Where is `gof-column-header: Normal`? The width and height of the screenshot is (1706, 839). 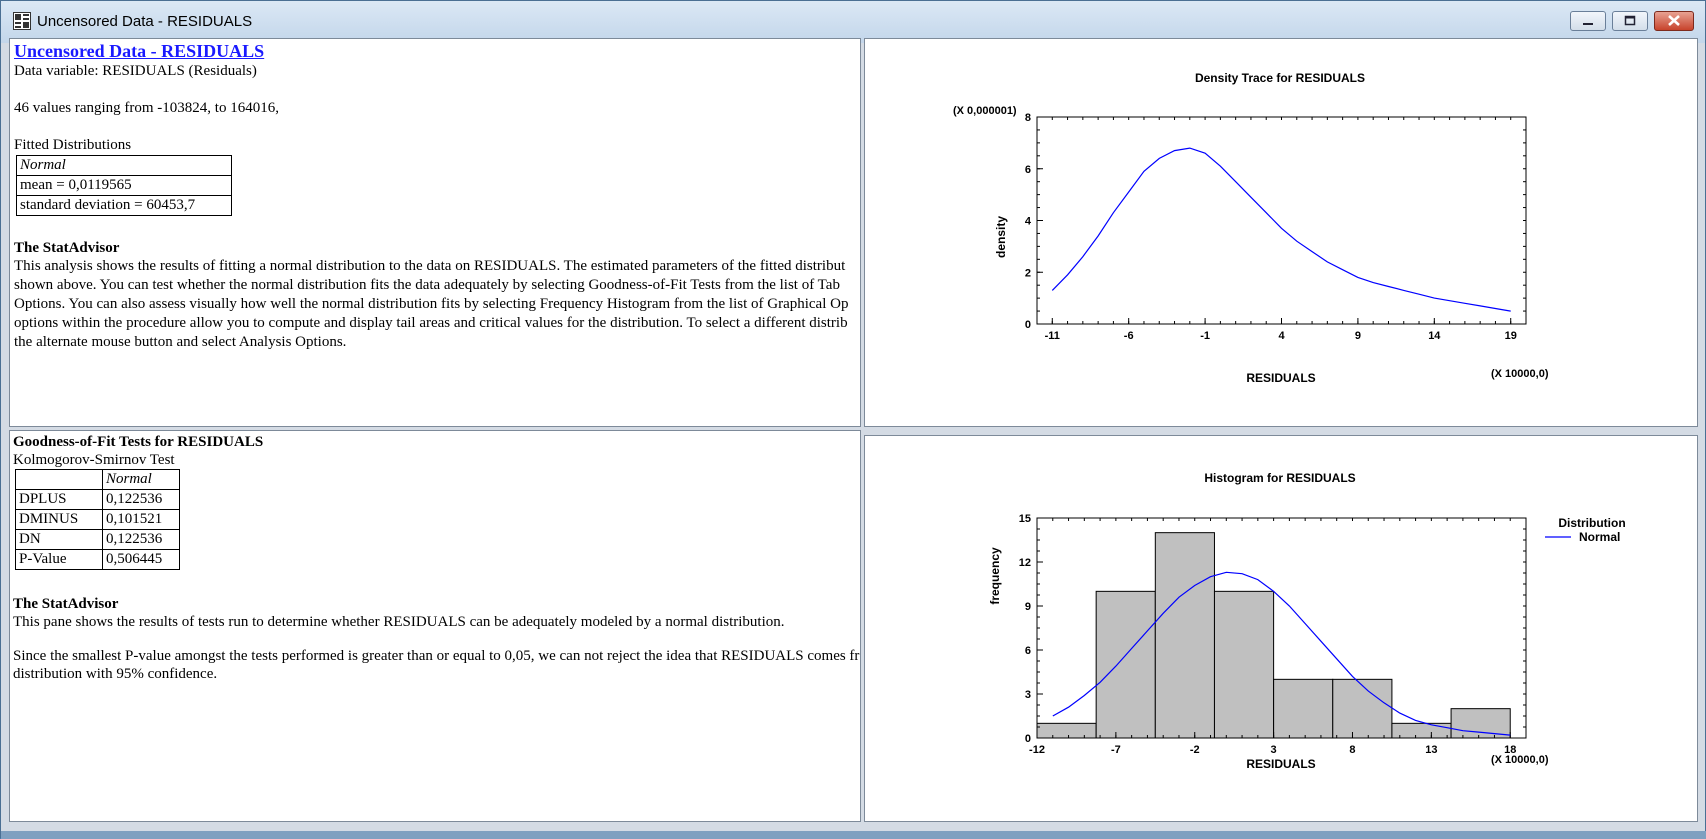 gof-column-header: Normal is located at coordinates (141, 479).